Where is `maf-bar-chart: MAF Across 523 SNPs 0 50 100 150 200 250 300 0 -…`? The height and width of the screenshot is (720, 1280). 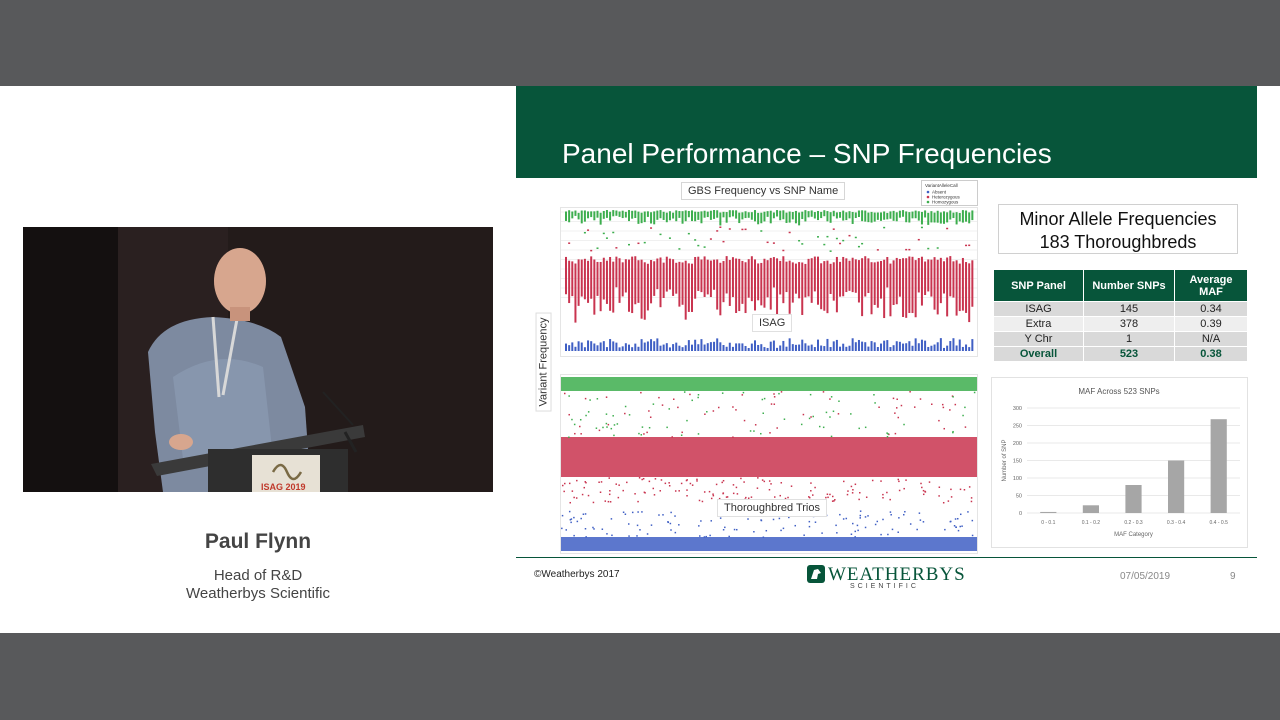
maf-bar-chart: MAF Across 523 SNPs 0 50 100 150 200 250 300 0 -… is located at coordinates (1119, 462).